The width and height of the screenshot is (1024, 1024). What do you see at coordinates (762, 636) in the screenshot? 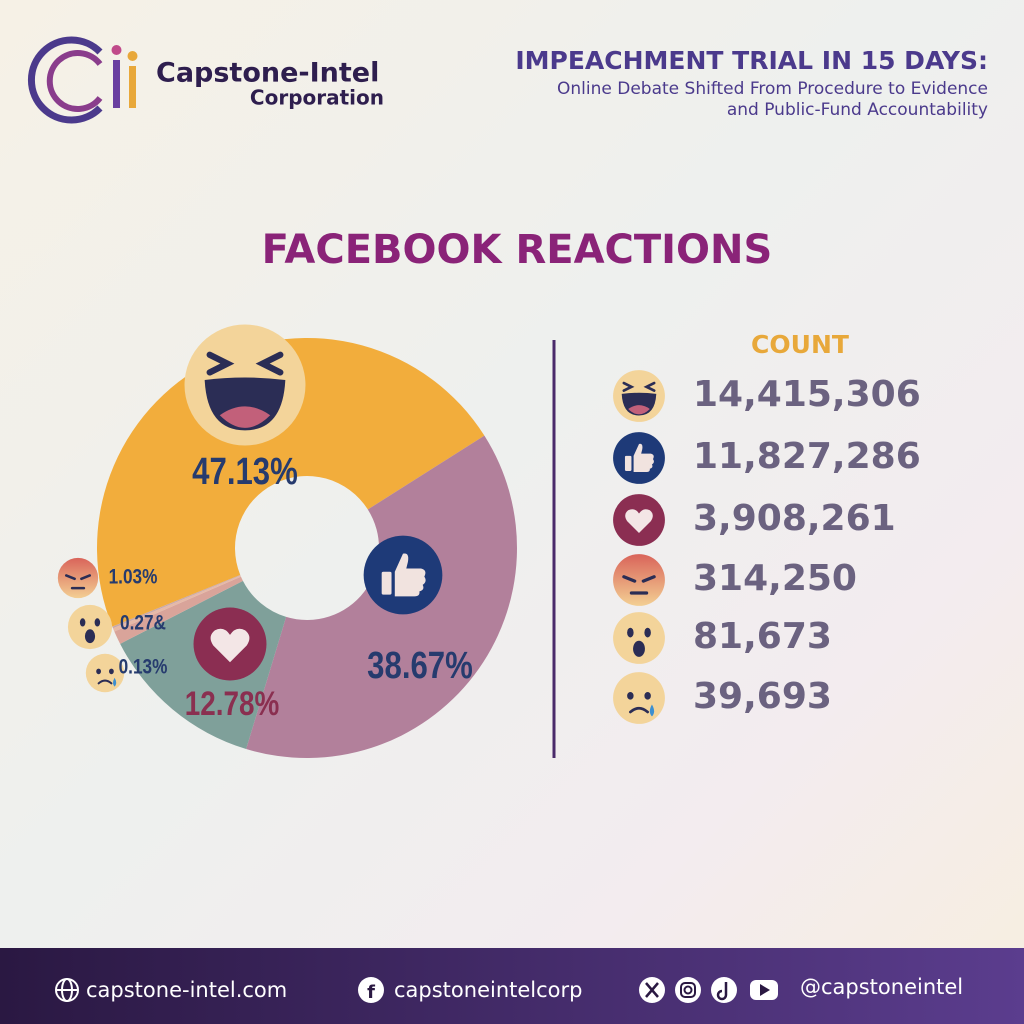
I see `count-value: 81,673` at bounding box center [762, 636].